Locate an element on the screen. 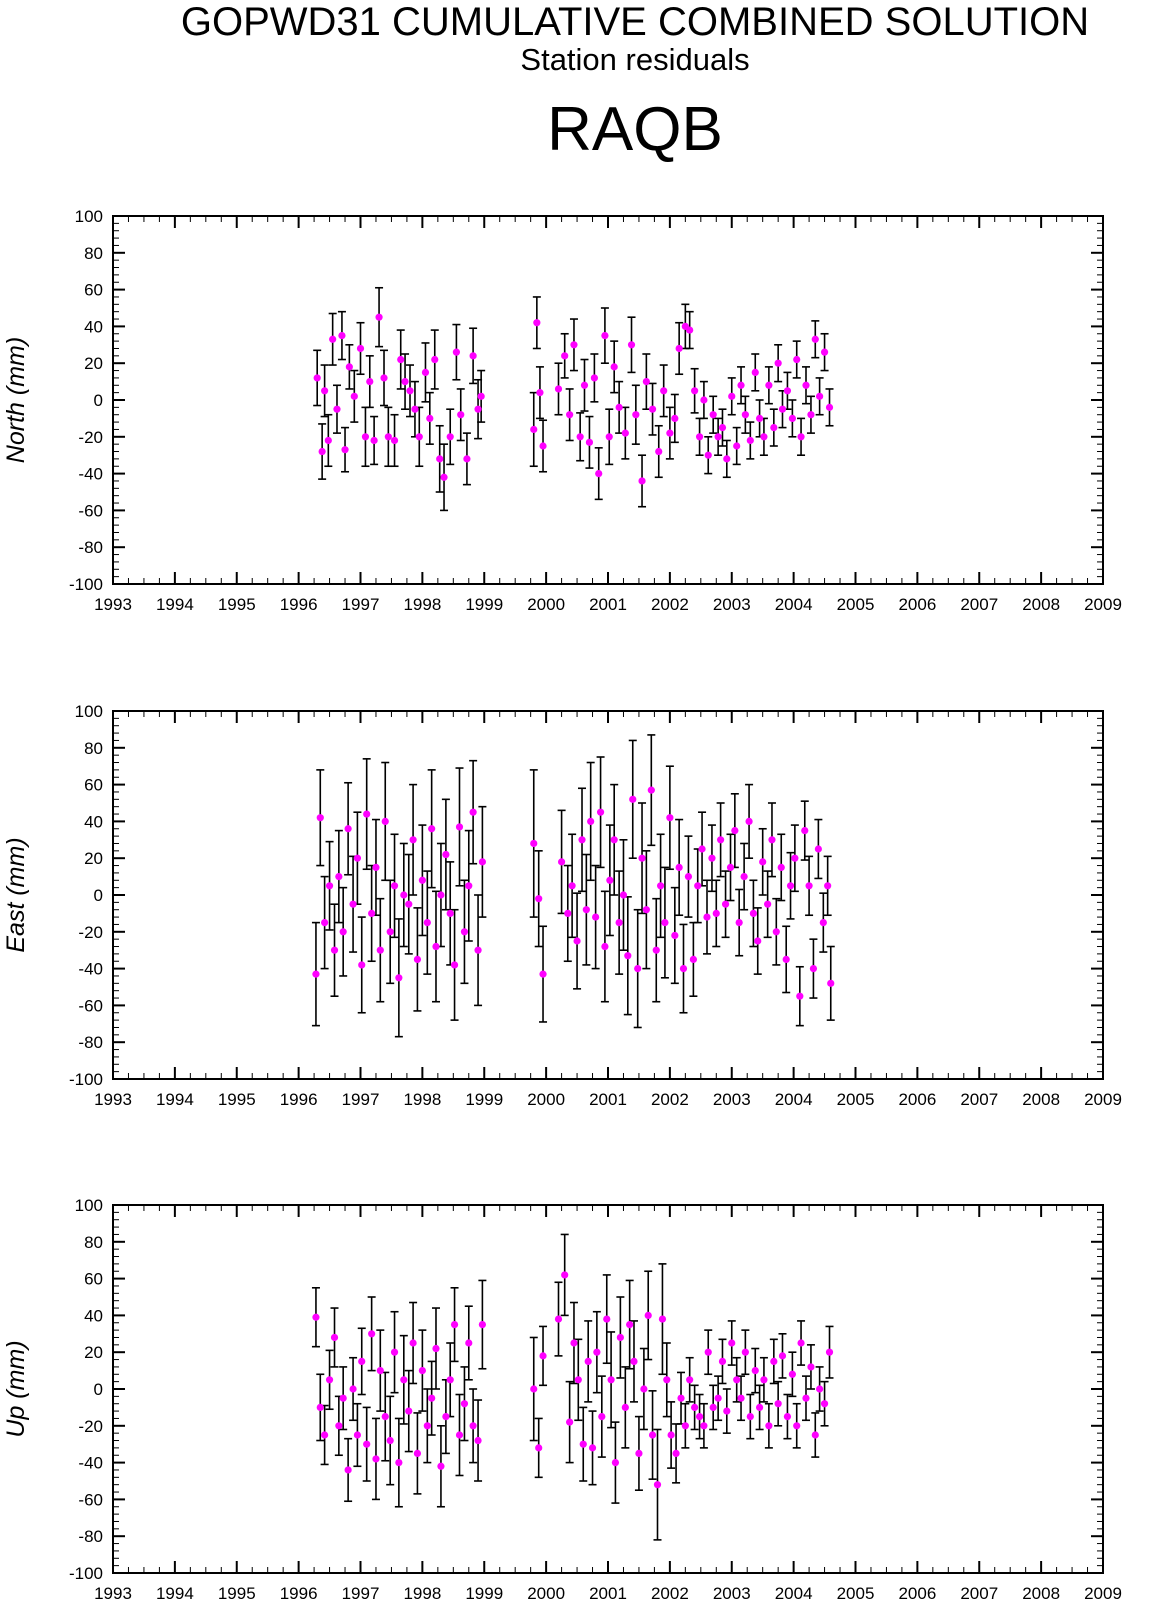 The width and height of the screenshot is (1160, 1621). y-axis-title: North (mm) is located at coordinates (16, 400).